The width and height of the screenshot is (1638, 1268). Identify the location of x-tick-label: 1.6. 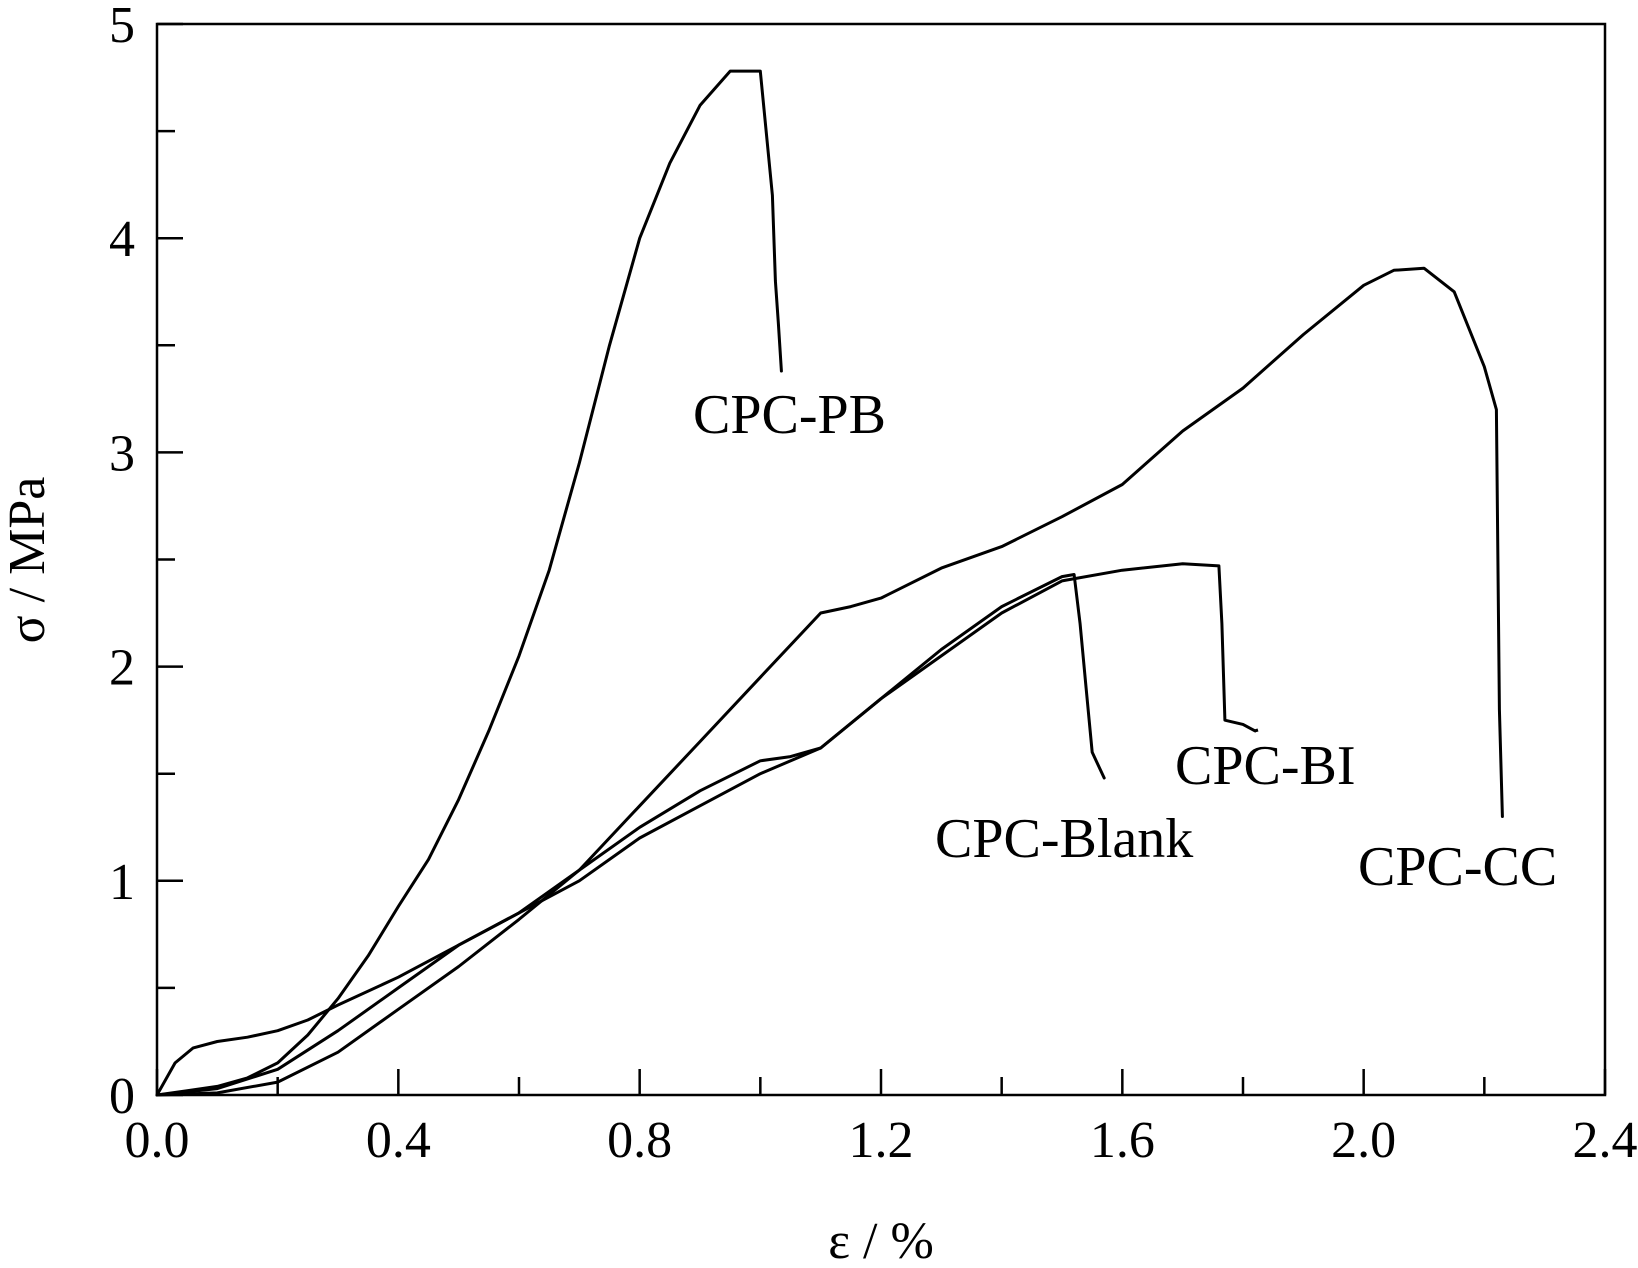
(1122, 1140).